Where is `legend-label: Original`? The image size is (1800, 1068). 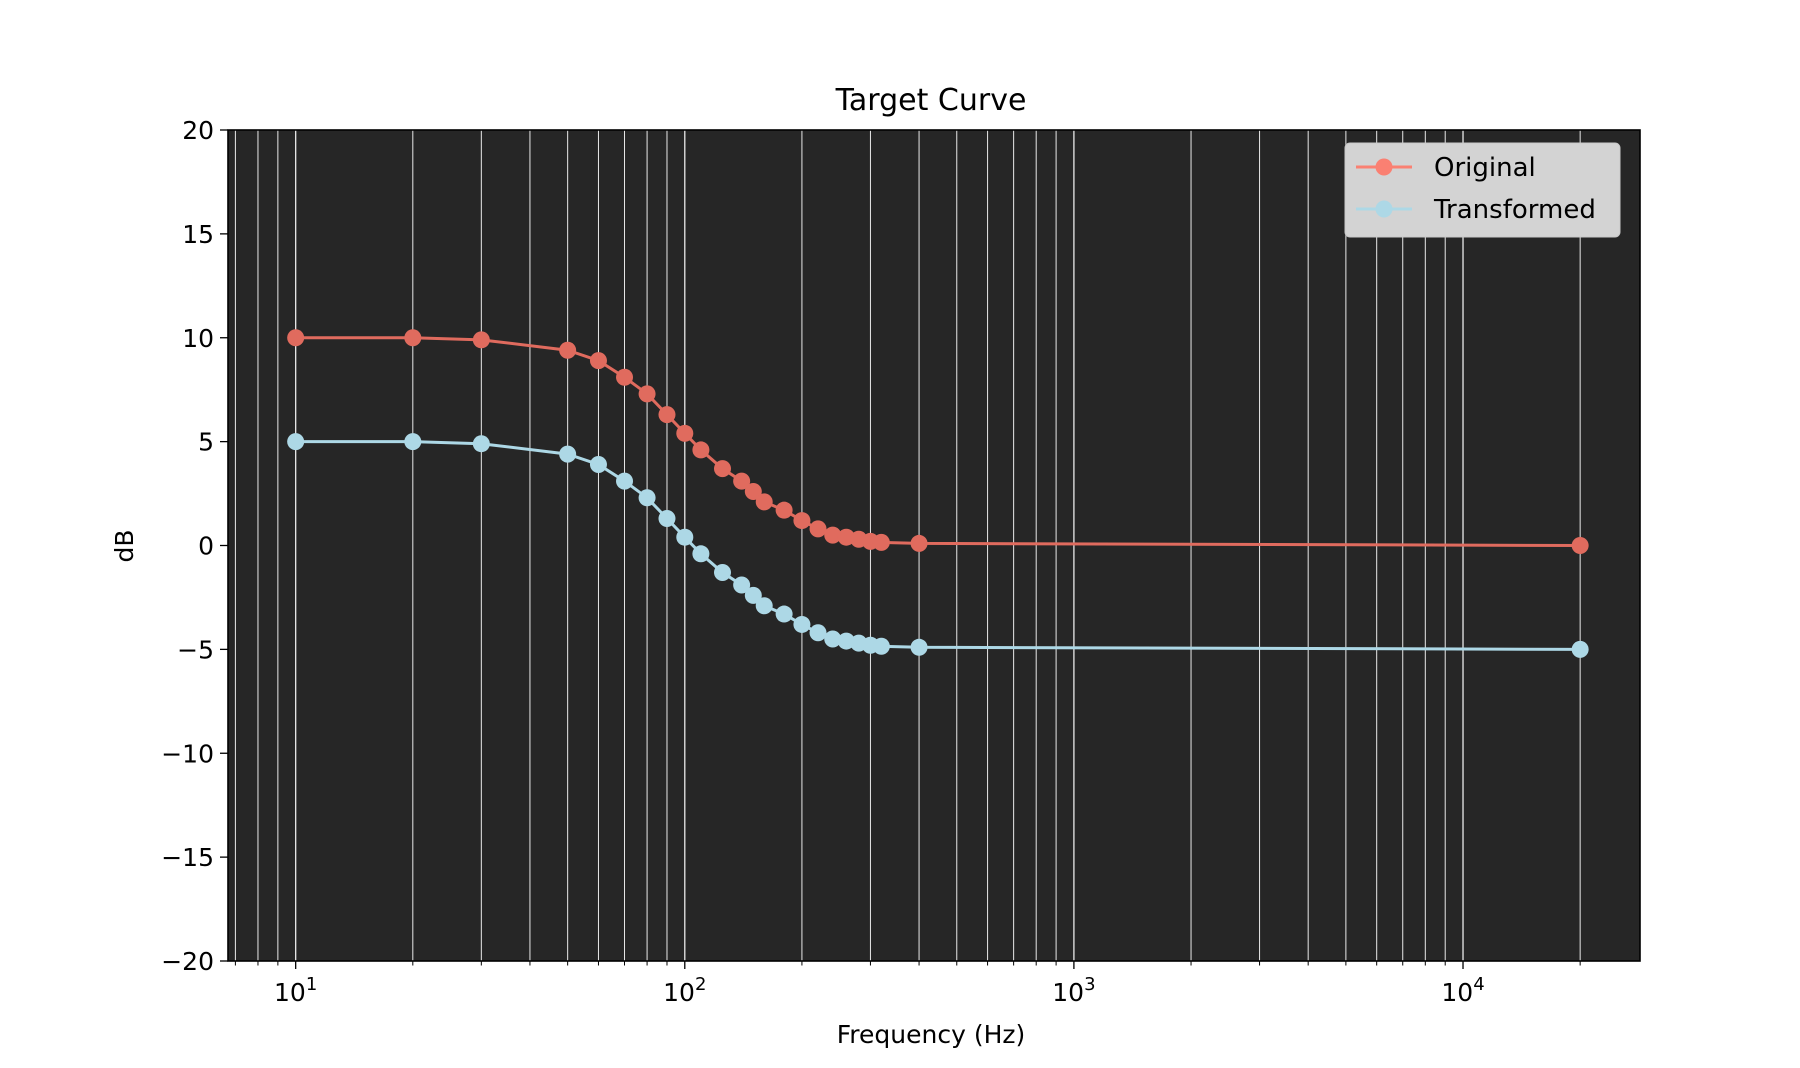 legend-label: Original is located at coordinates (1485, 168).